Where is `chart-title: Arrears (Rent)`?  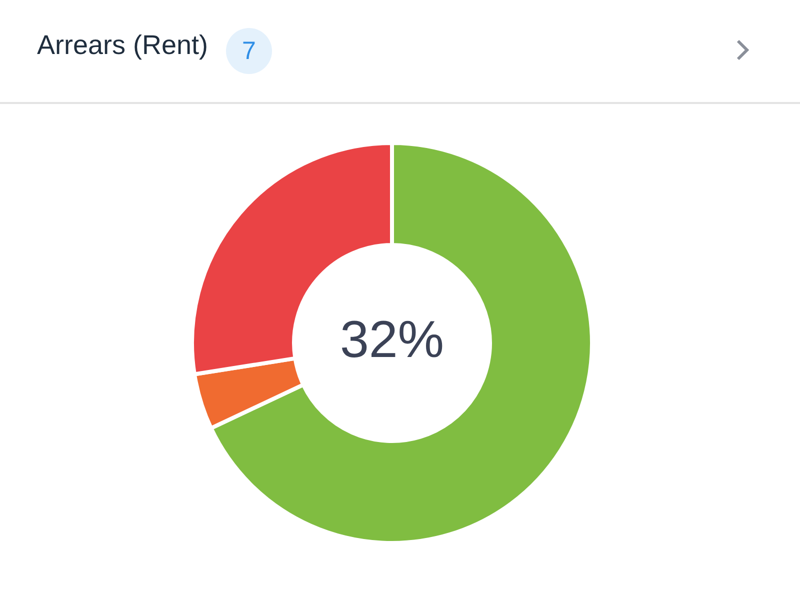 chart-title: Arrears (Rent) is located at coordinates (122, 45).